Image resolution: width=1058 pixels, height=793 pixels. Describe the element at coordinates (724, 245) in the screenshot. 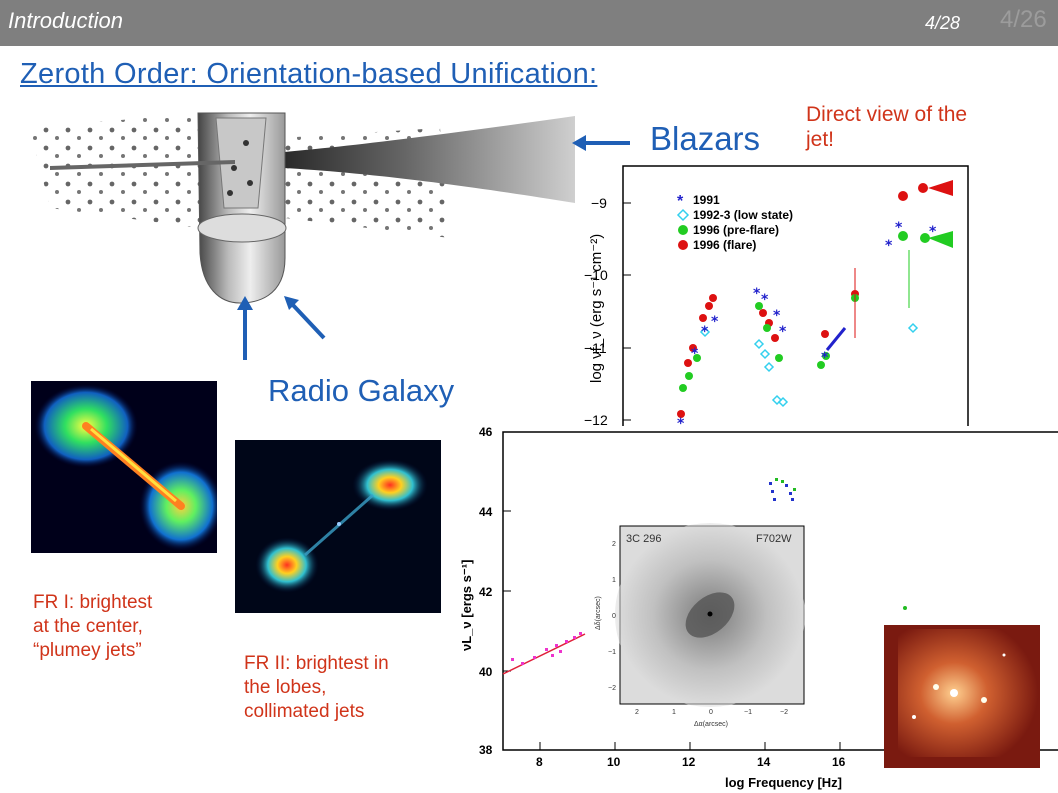

I see `legend-flare: 1996 (flare)` at that location.